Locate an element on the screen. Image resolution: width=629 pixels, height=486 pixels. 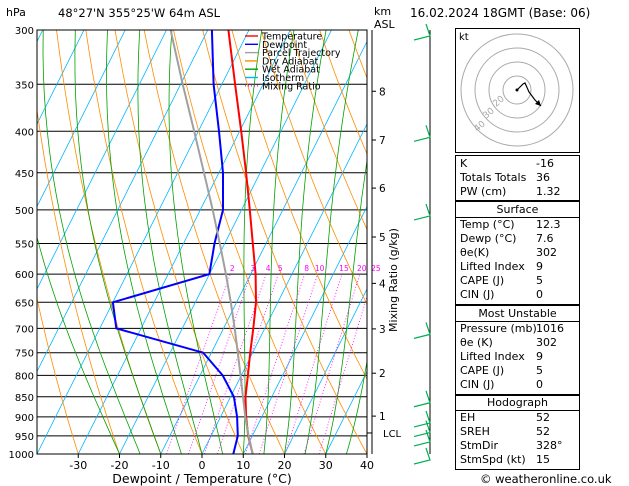
mixing-ratio-label: 3 is located at coordinates (253, 268).